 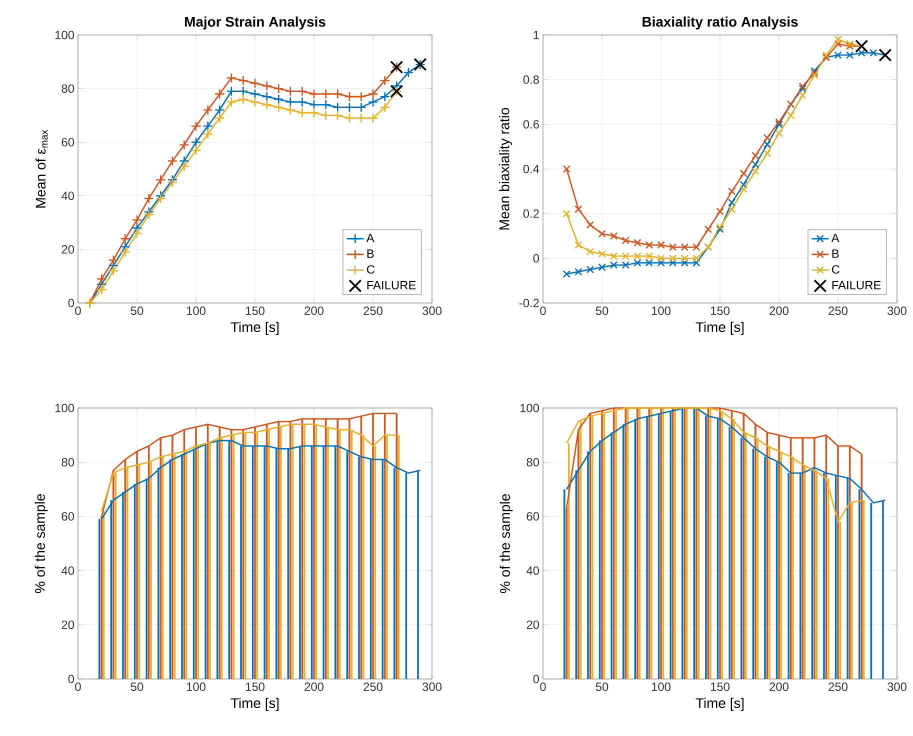 What do you see at coordinates (836, 269) in the screenshot?
I see `legend-label: C` at bounding box center [836, 269].